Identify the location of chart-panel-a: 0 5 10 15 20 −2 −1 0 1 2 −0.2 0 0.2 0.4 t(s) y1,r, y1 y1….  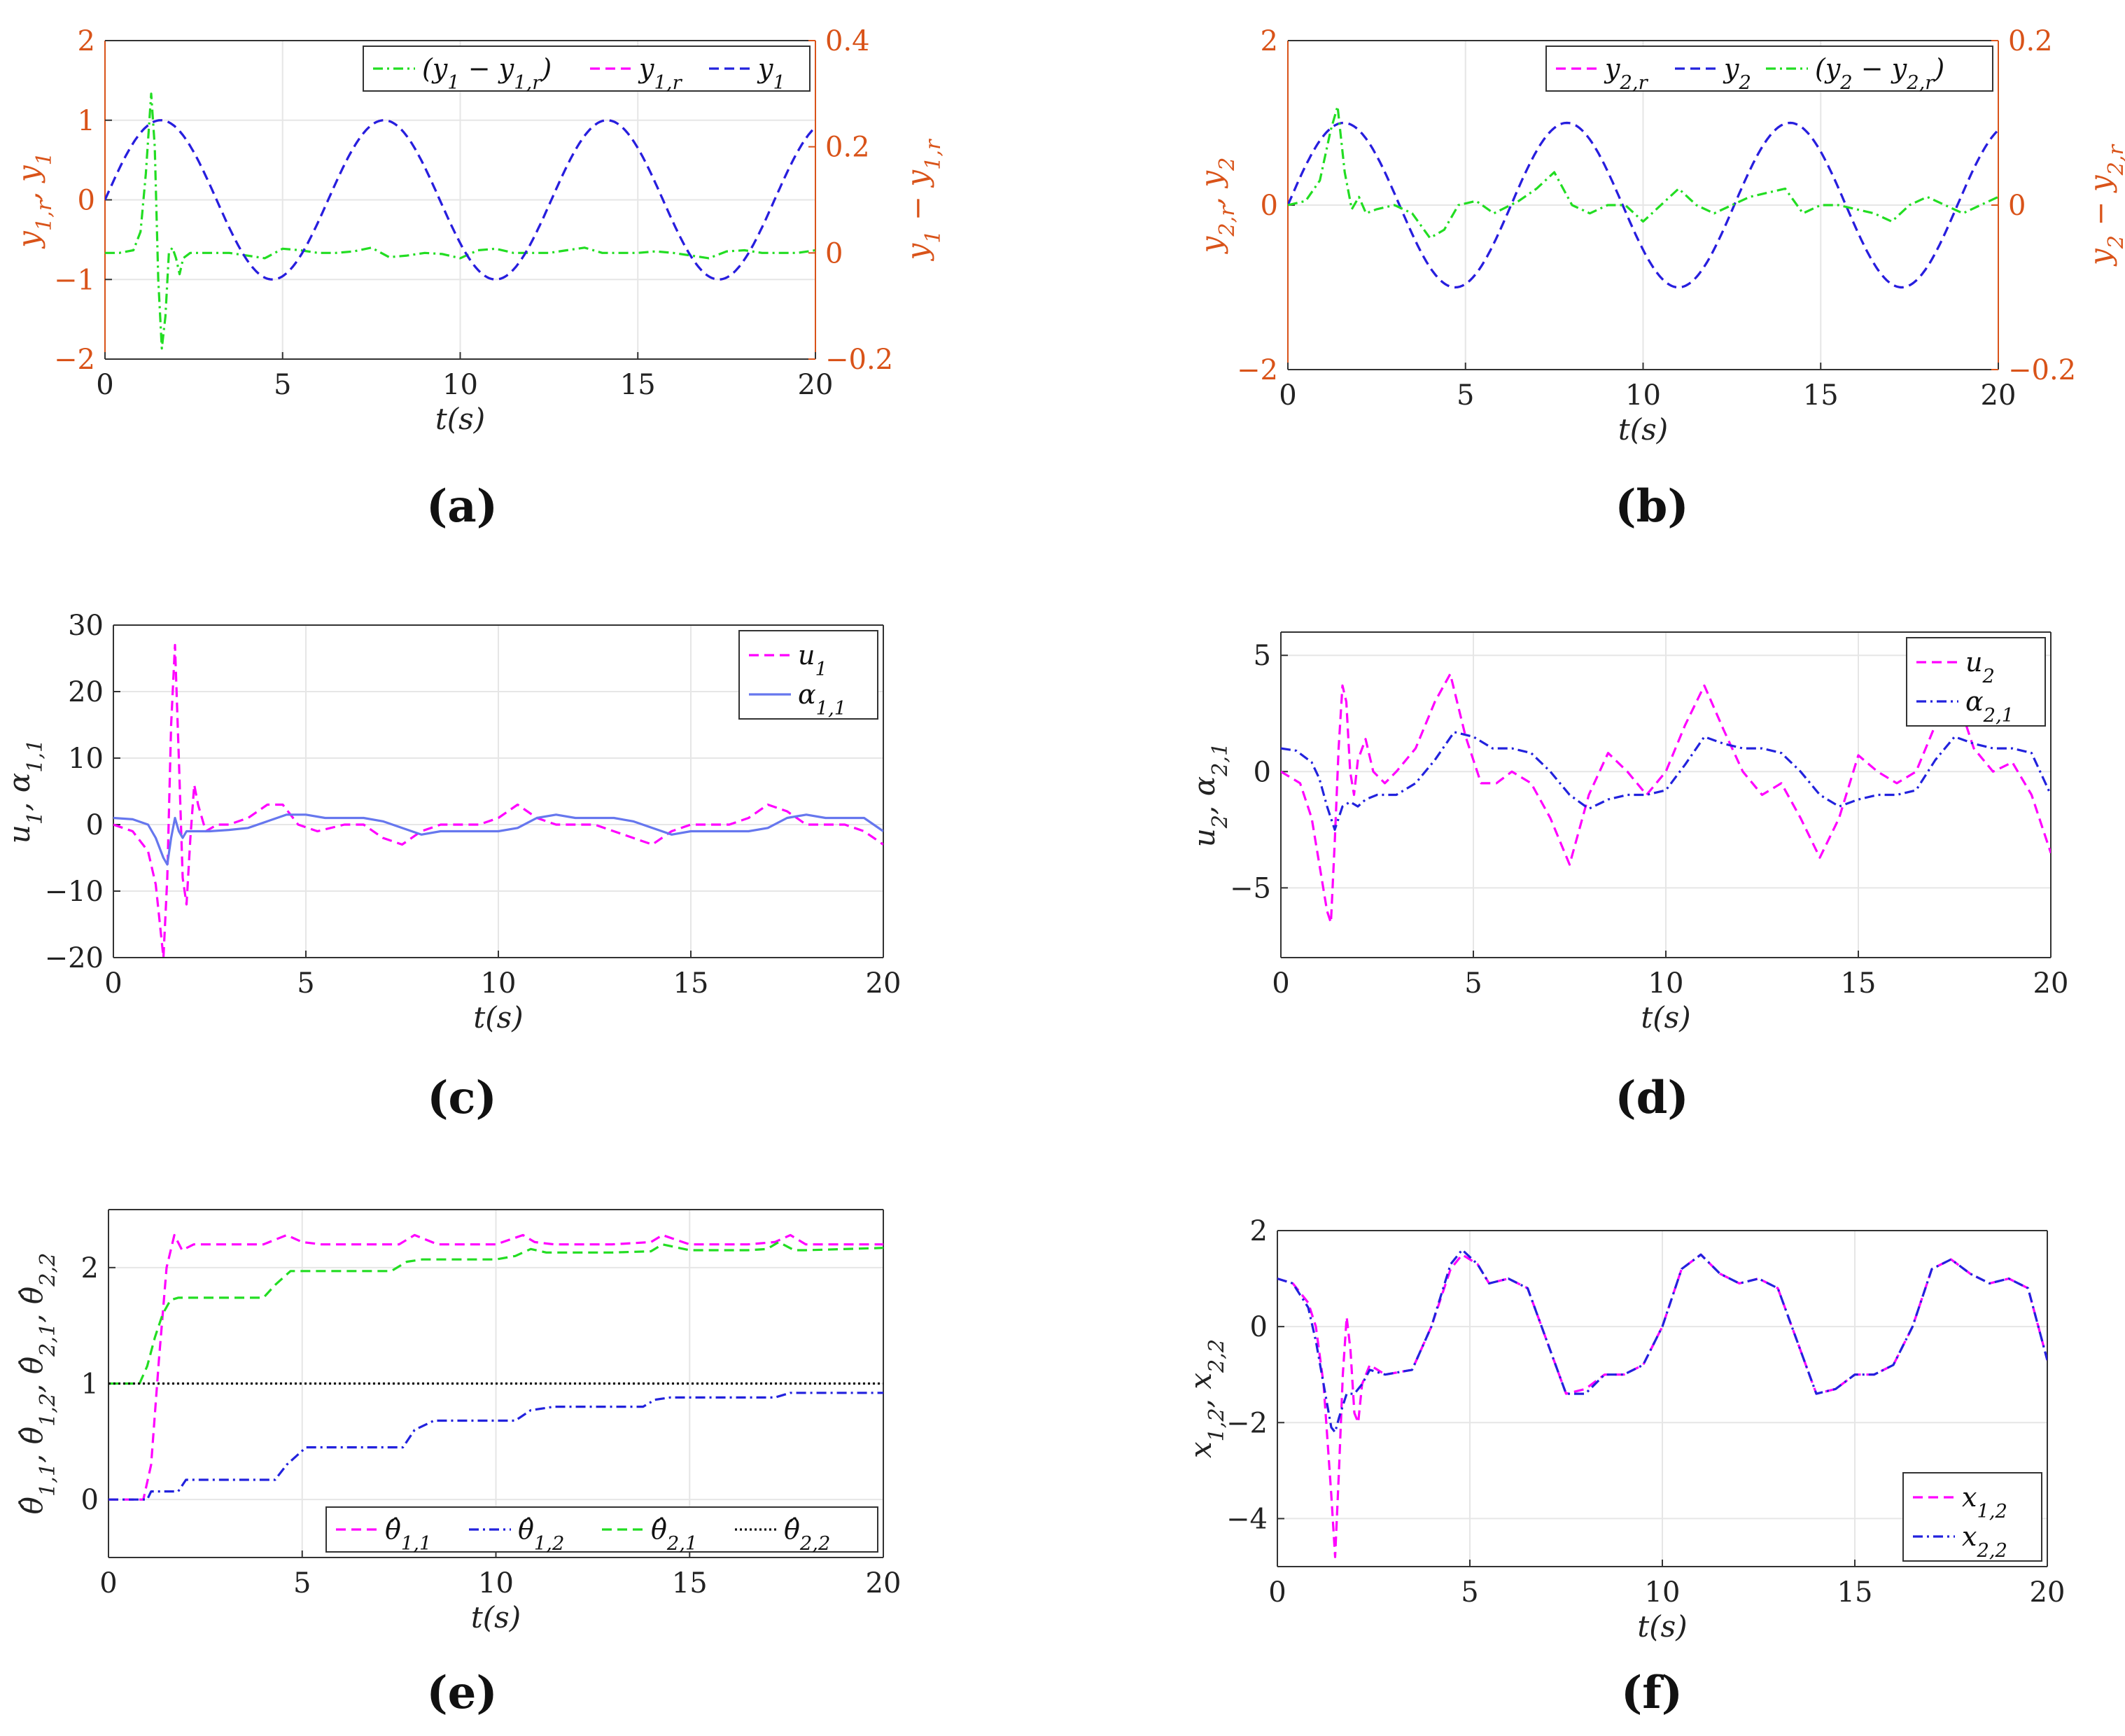
(479, 279).